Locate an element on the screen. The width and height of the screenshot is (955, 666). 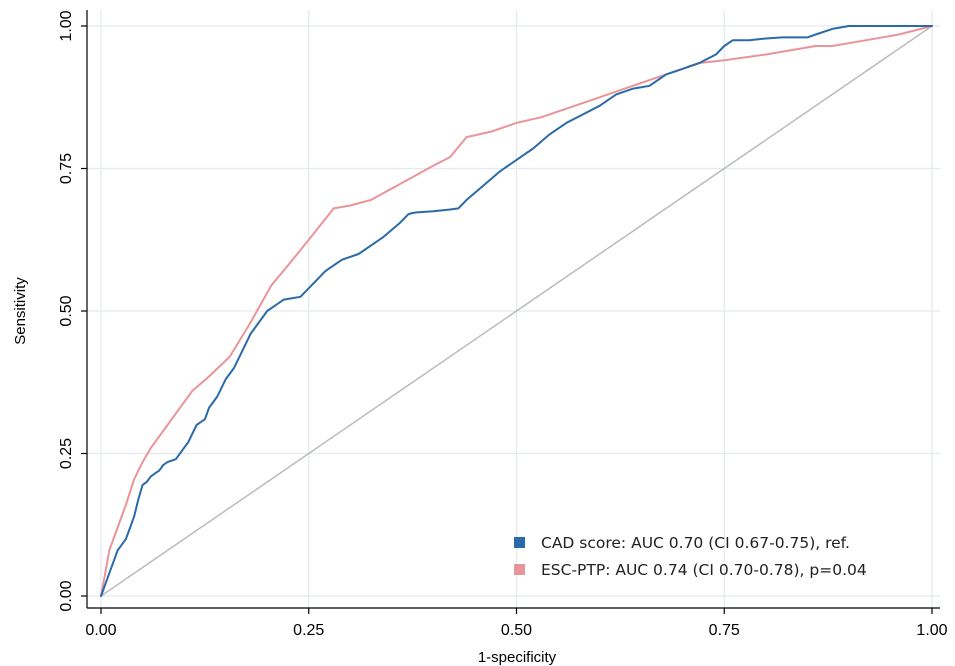
y-tick-label: 1.00 is located at coordinates (66, 25).